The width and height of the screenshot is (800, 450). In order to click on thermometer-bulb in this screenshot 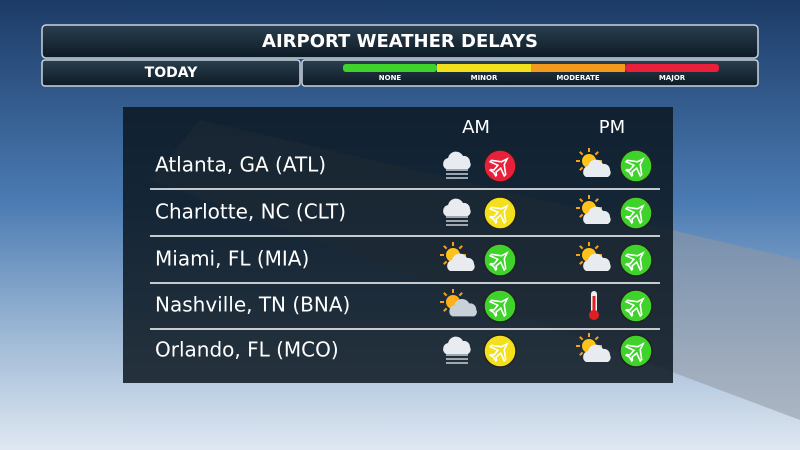, I will do `click(594, 315)`.